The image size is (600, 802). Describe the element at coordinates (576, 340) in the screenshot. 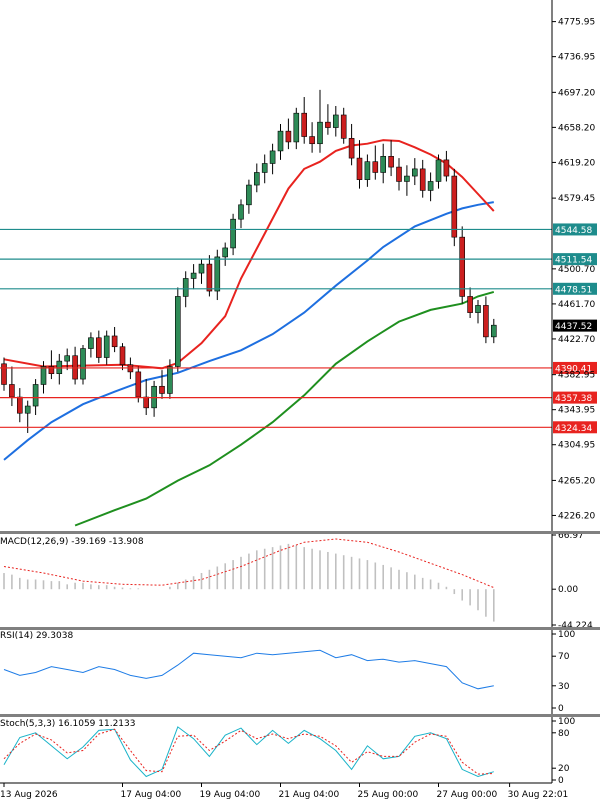

I see `price-tick-label: 4422.70` at that location.